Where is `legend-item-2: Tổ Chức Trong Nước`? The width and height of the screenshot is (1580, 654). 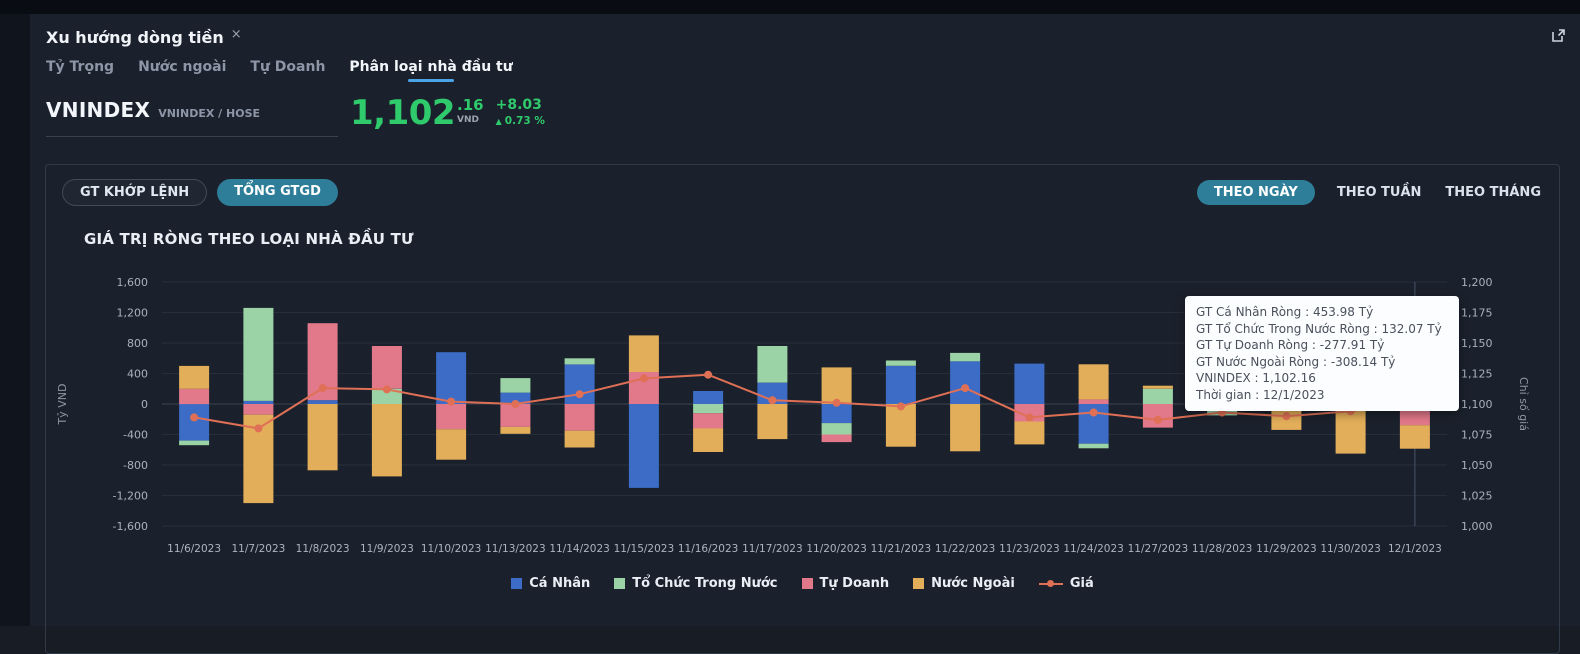 legend-item-2: Tổ Chức Trong Nước is located at coordinates (696, 583).